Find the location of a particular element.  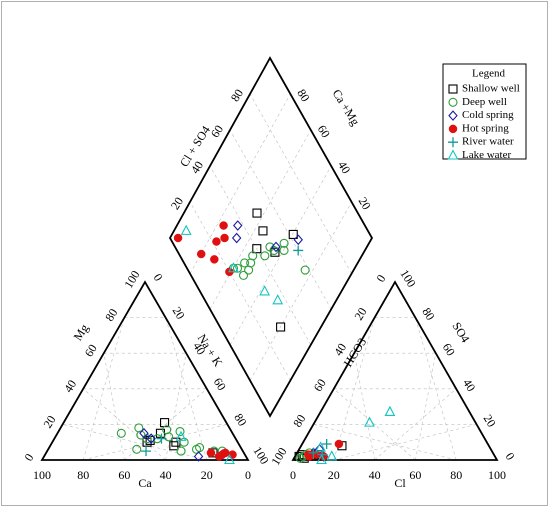

hot-spring-point-anion is located at coordinates (339, 444).